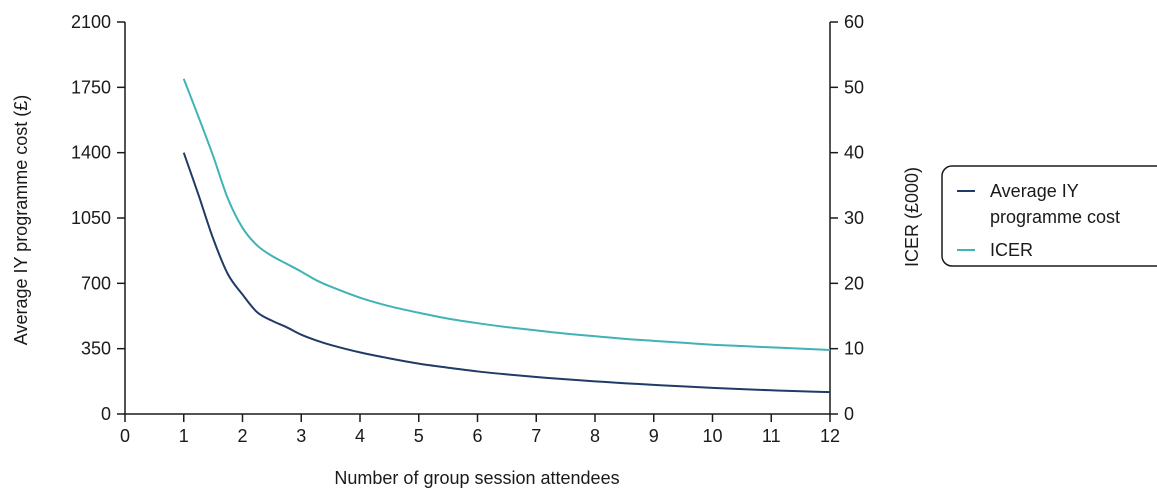 The height and width of the screenshot is (488, 1157). Describe the element at coordinates (854, 87) in the screenshot. I see `y2-tick-label: 50` at that location.